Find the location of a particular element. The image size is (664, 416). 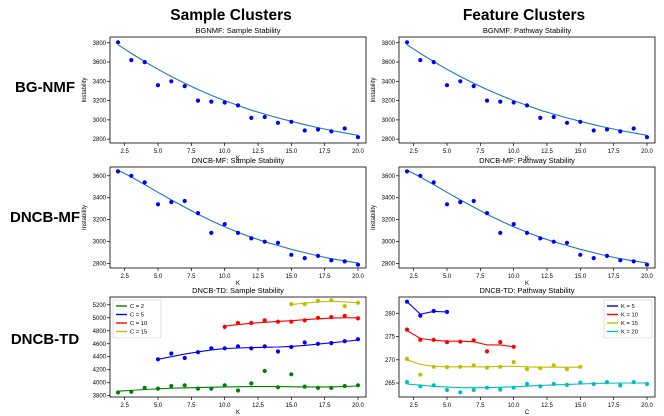

y-tick-label: 280 is located at coordinates (390, 314).